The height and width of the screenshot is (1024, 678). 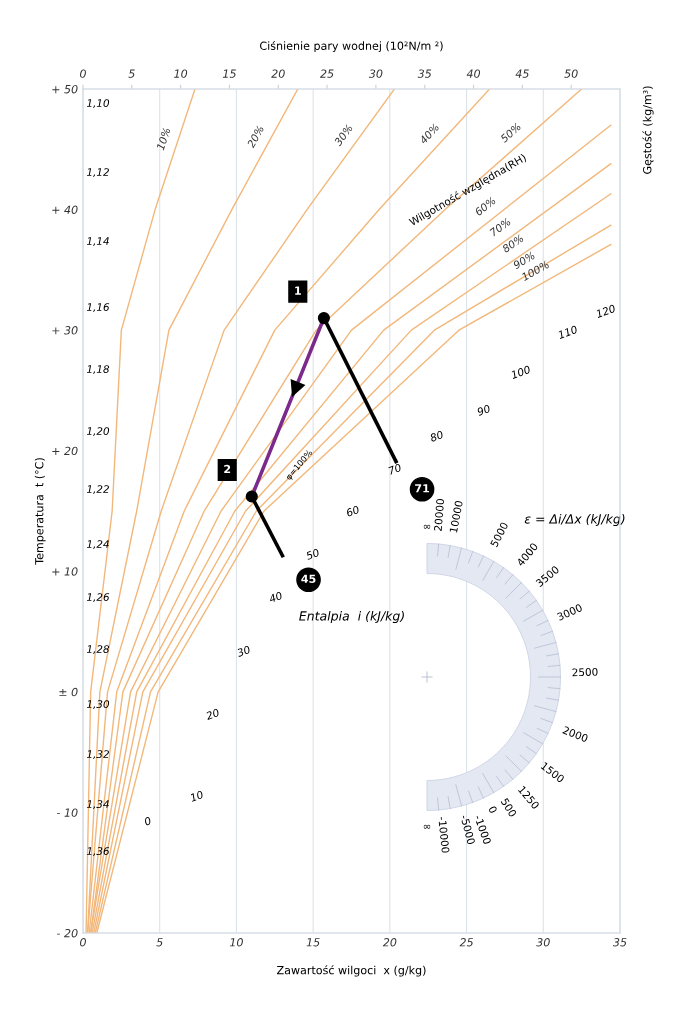 I want to click on y-tick-label: - 20, so click(x=67, y=933).